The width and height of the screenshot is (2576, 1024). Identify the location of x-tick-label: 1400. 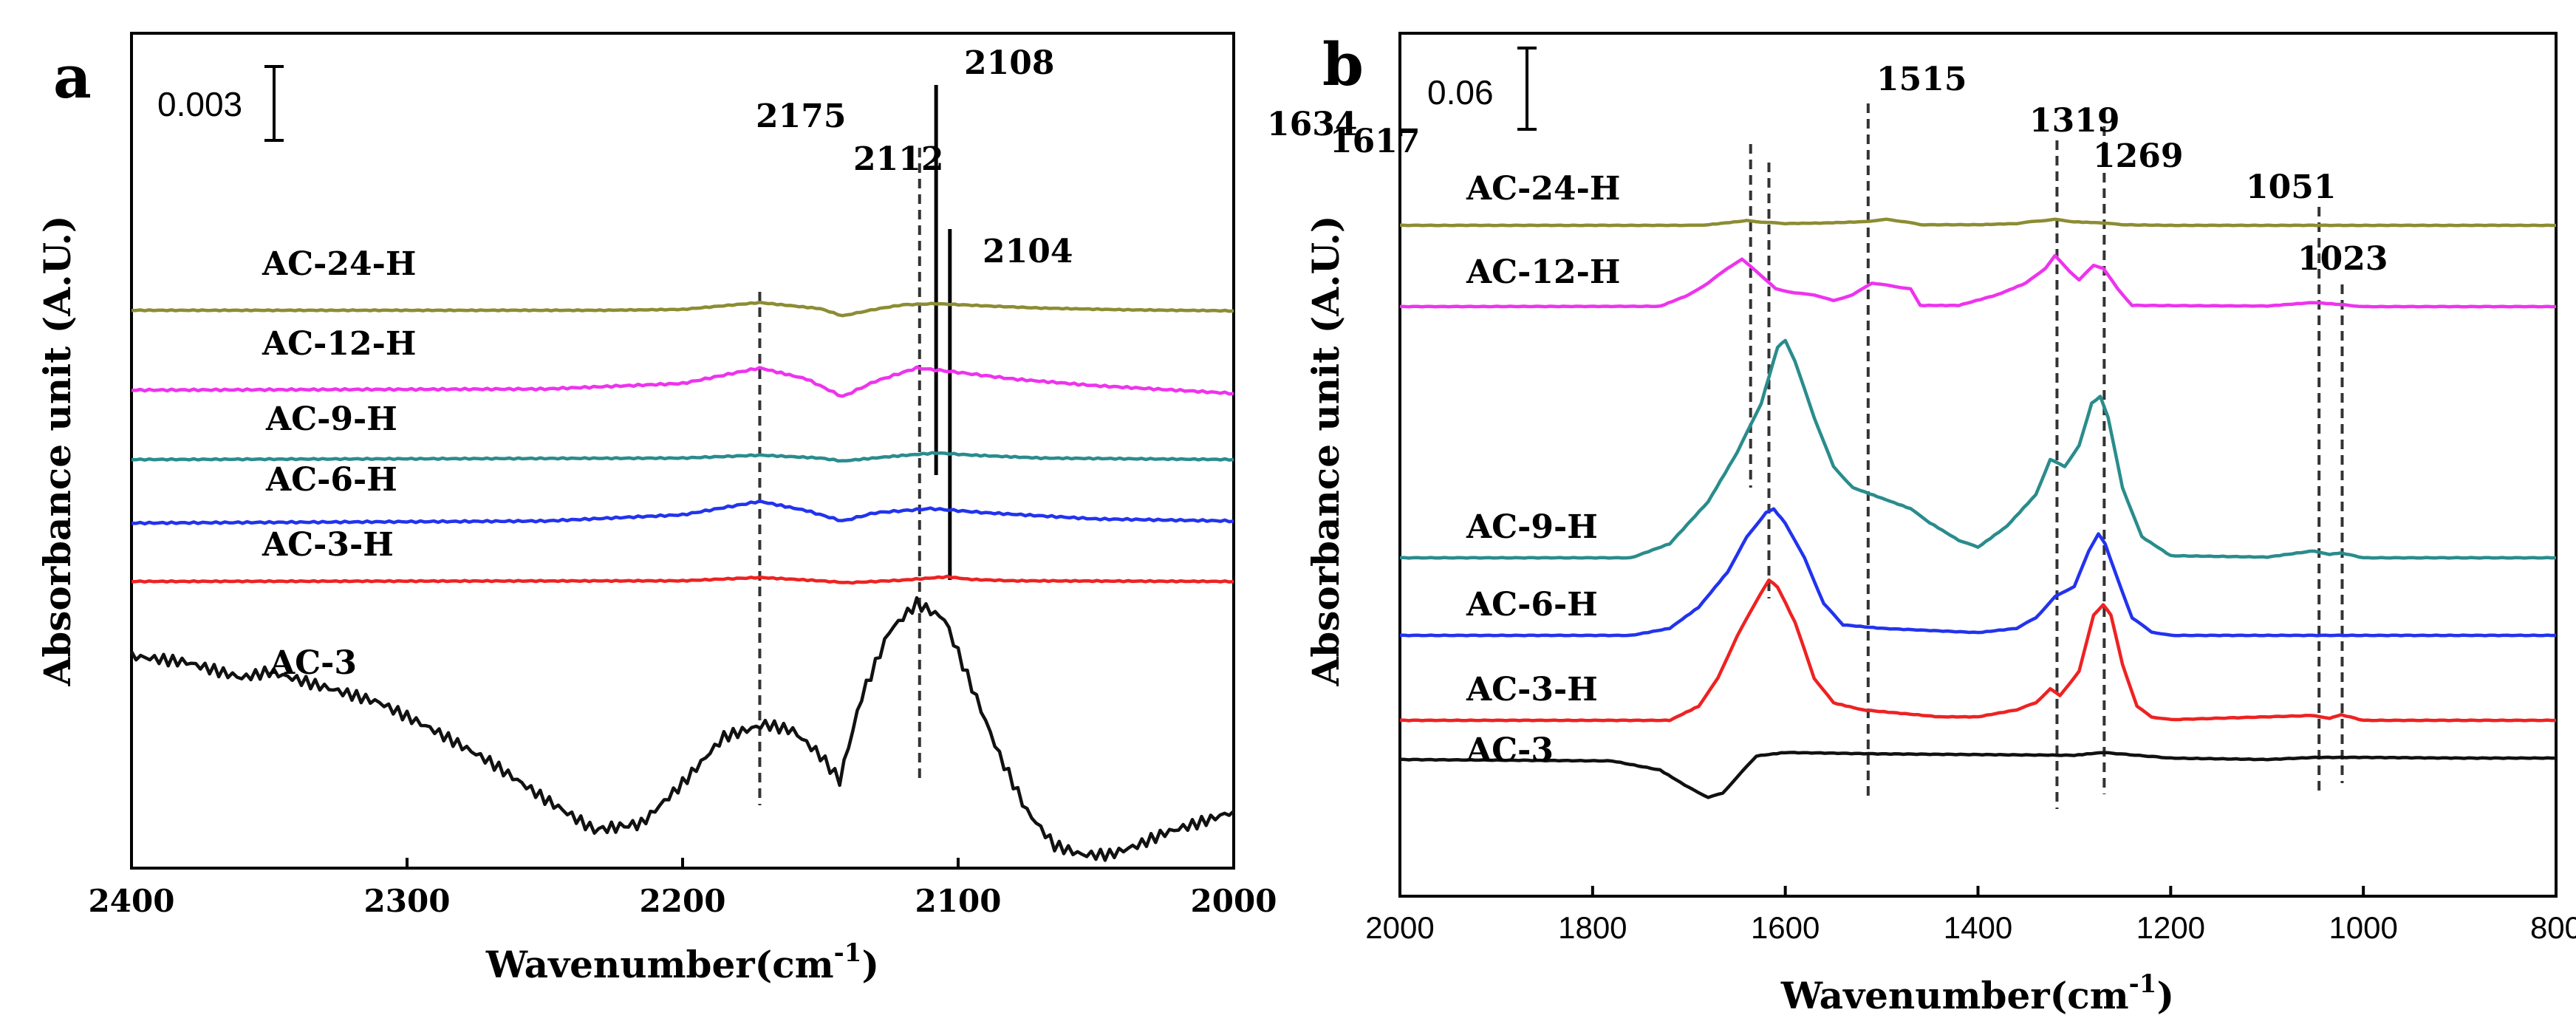
(1978, 927).